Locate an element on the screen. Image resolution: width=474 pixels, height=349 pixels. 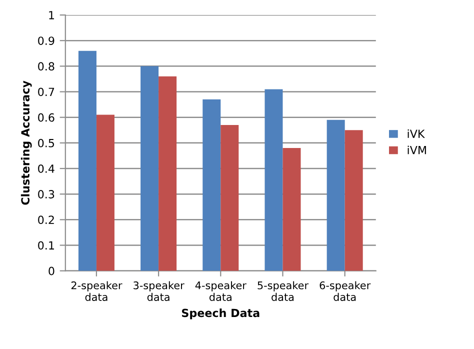
y-axis-title: Clustering Accuracy is located at coordinates (26, 142).